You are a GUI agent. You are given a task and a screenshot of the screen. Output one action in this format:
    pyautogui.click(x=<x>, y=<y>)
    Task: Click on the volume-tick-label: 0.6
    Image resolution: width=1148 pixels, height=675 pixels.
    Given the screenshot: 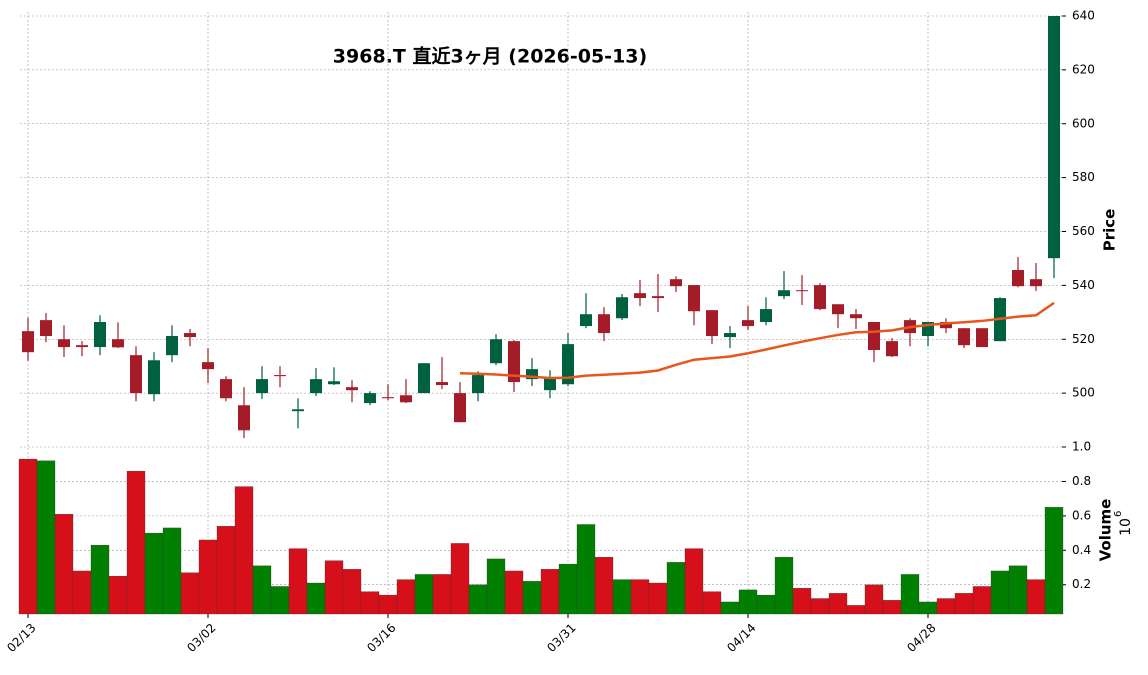 What is the action you would take?
    pyautogui.click(x=1081, y=515)
    